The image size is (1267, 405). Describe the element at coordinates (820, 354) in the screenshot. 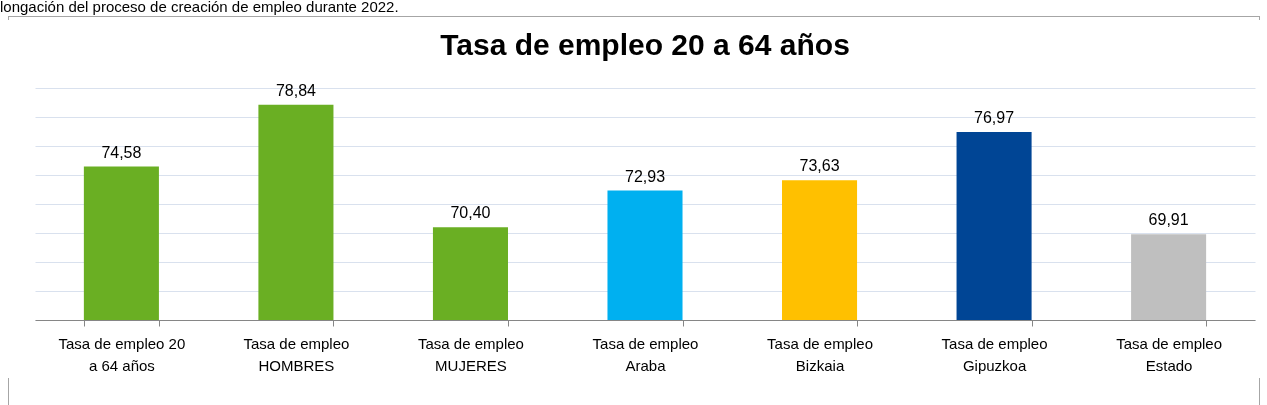

I see `x-tick-label: Tasa de empleo Bizkaia` at that location.